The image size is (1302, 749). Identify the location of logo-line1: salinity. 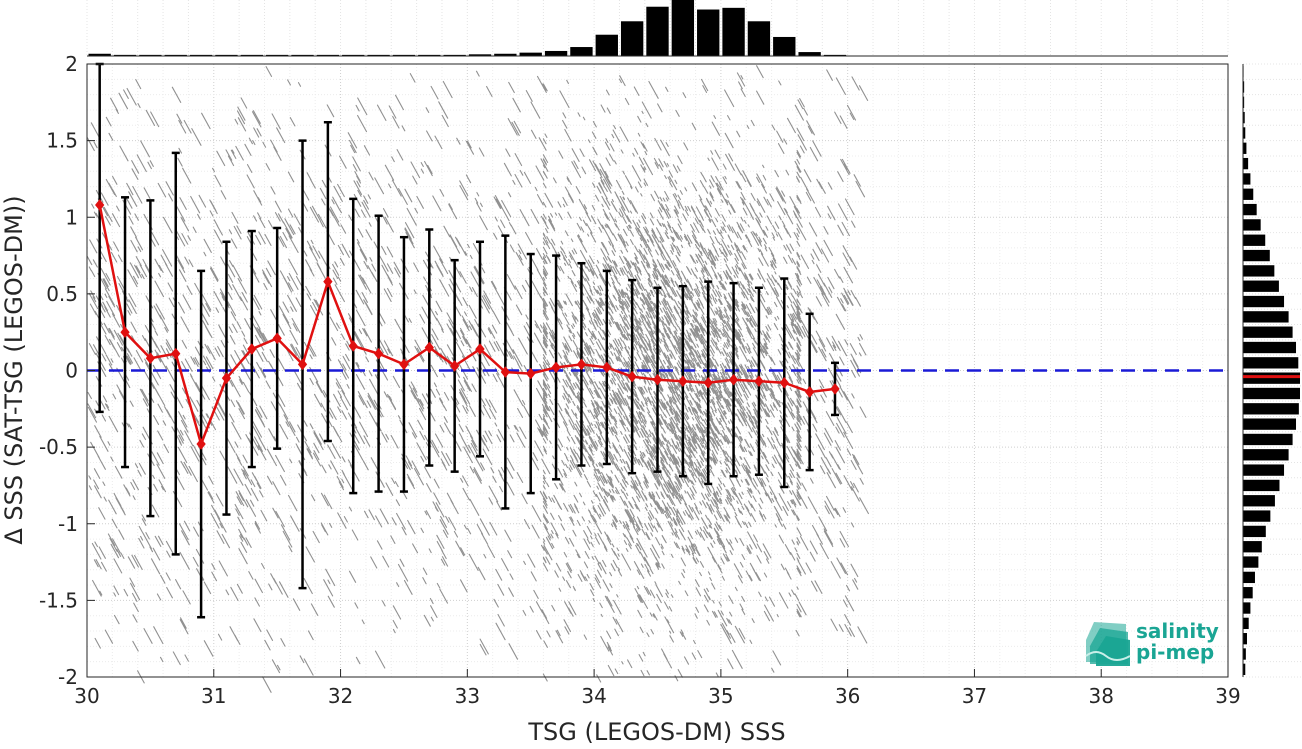
(1177, 631).